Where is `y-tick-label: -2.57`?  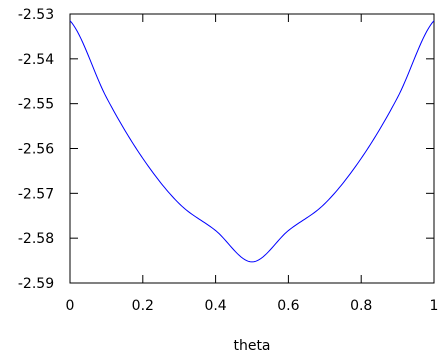
y-tick-label: -2.57 is located at coordinates (36, 194).